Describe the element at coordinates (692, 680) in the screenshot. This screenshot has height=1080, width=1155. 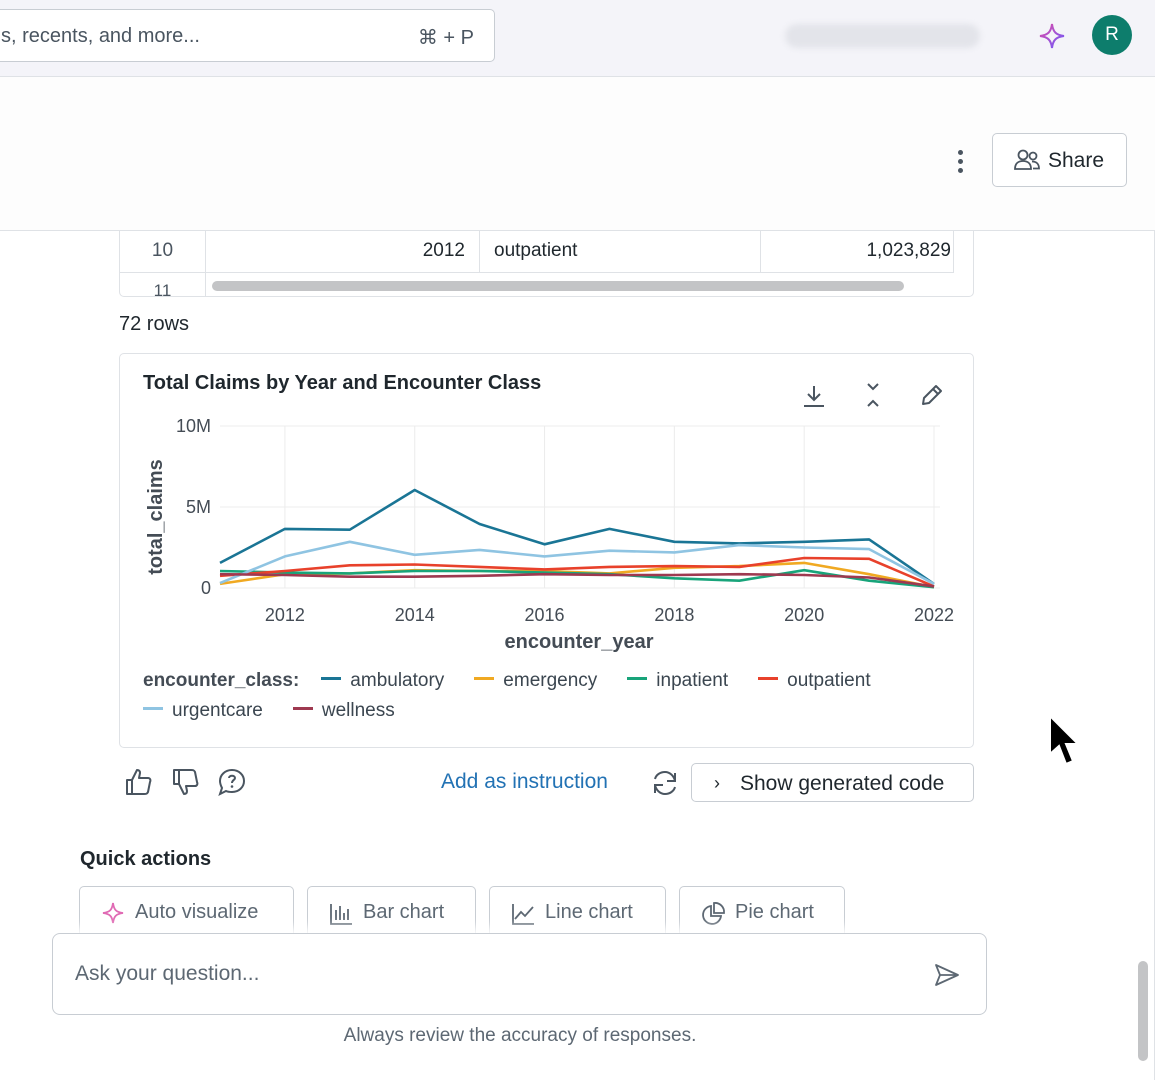
I see `legend-label: inpatient` at that location.